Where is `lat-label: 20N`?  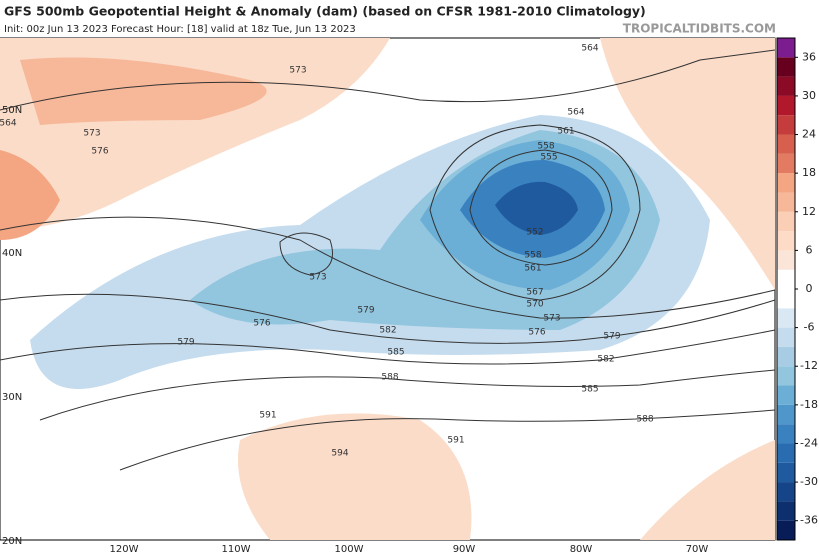
lat-label: 20N is located at coordinates (12, 541).